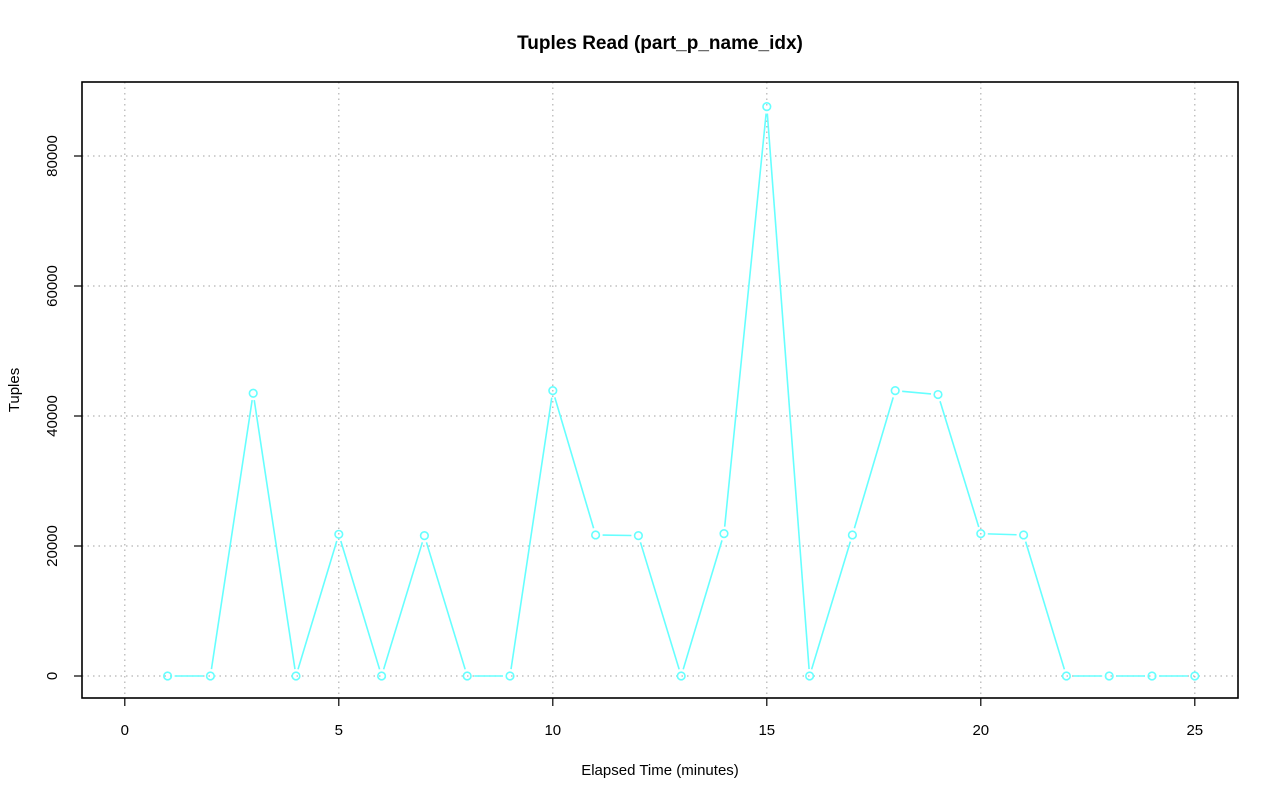 Image resolution: width=1280 pixels, height=801 pixels. I want to click on x-tick-label: 10, so click(552, 730).